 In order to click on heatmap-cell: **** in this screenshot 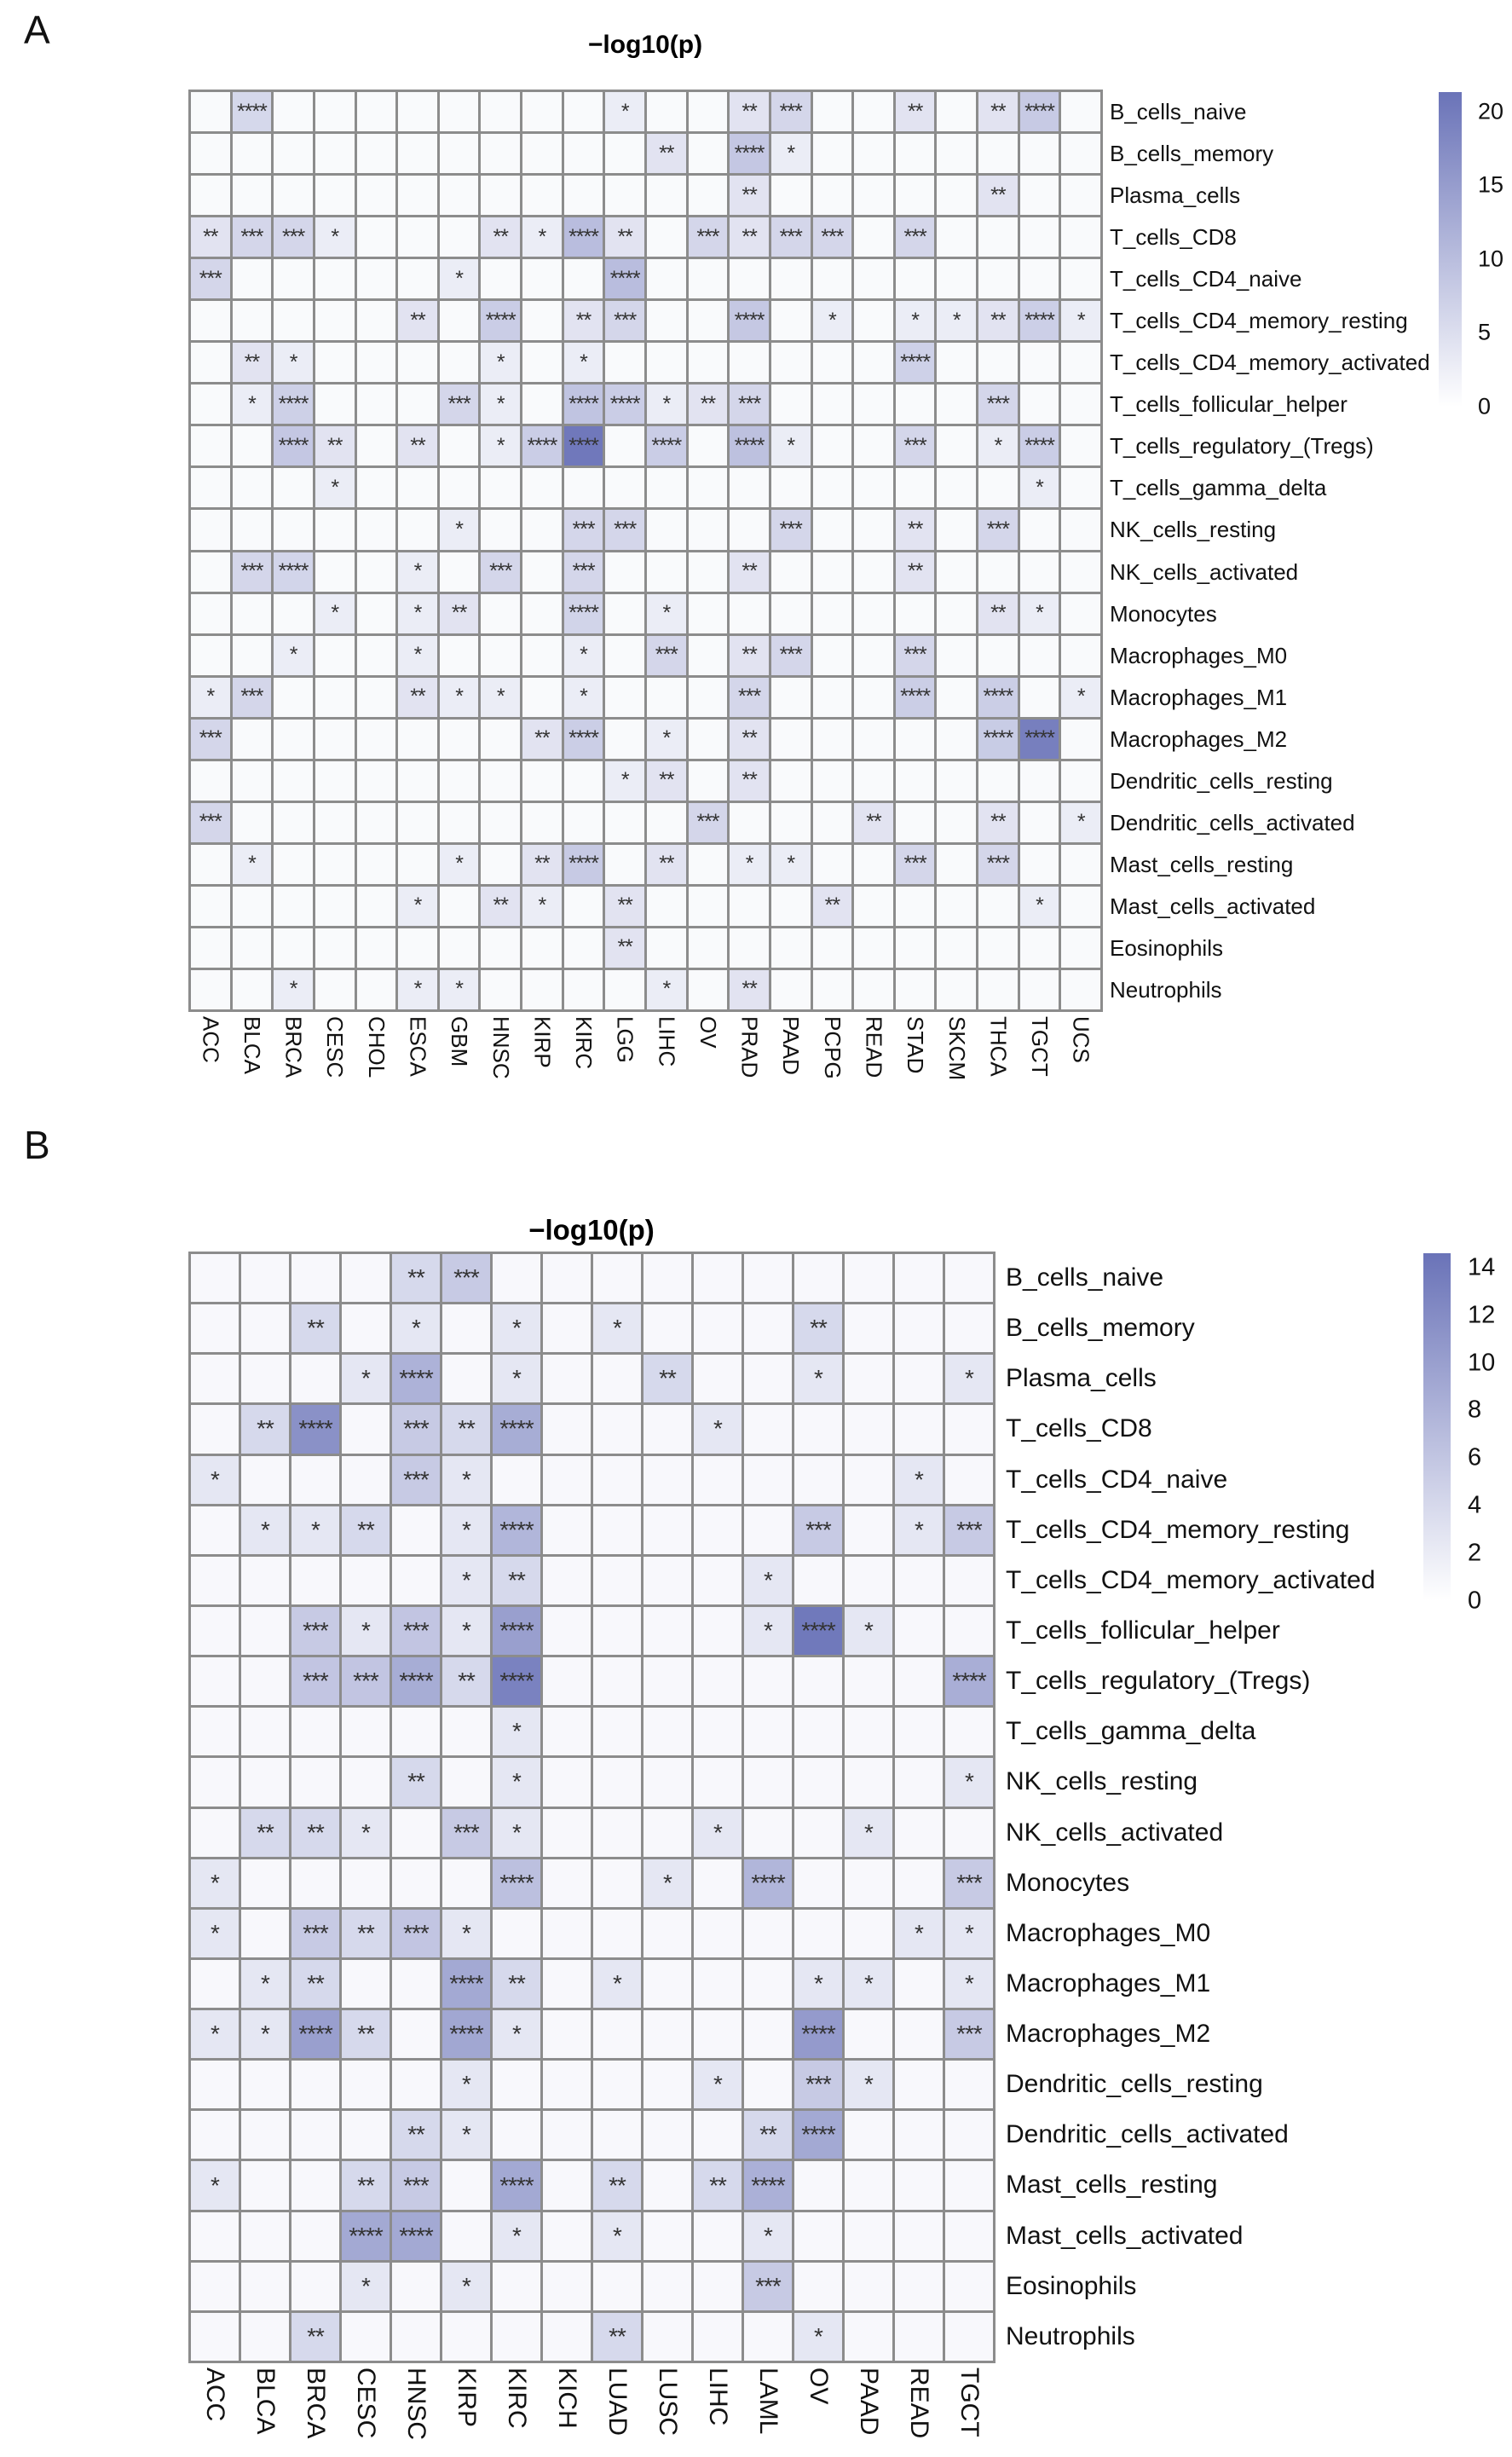, I will do `click(416, 2235)`.